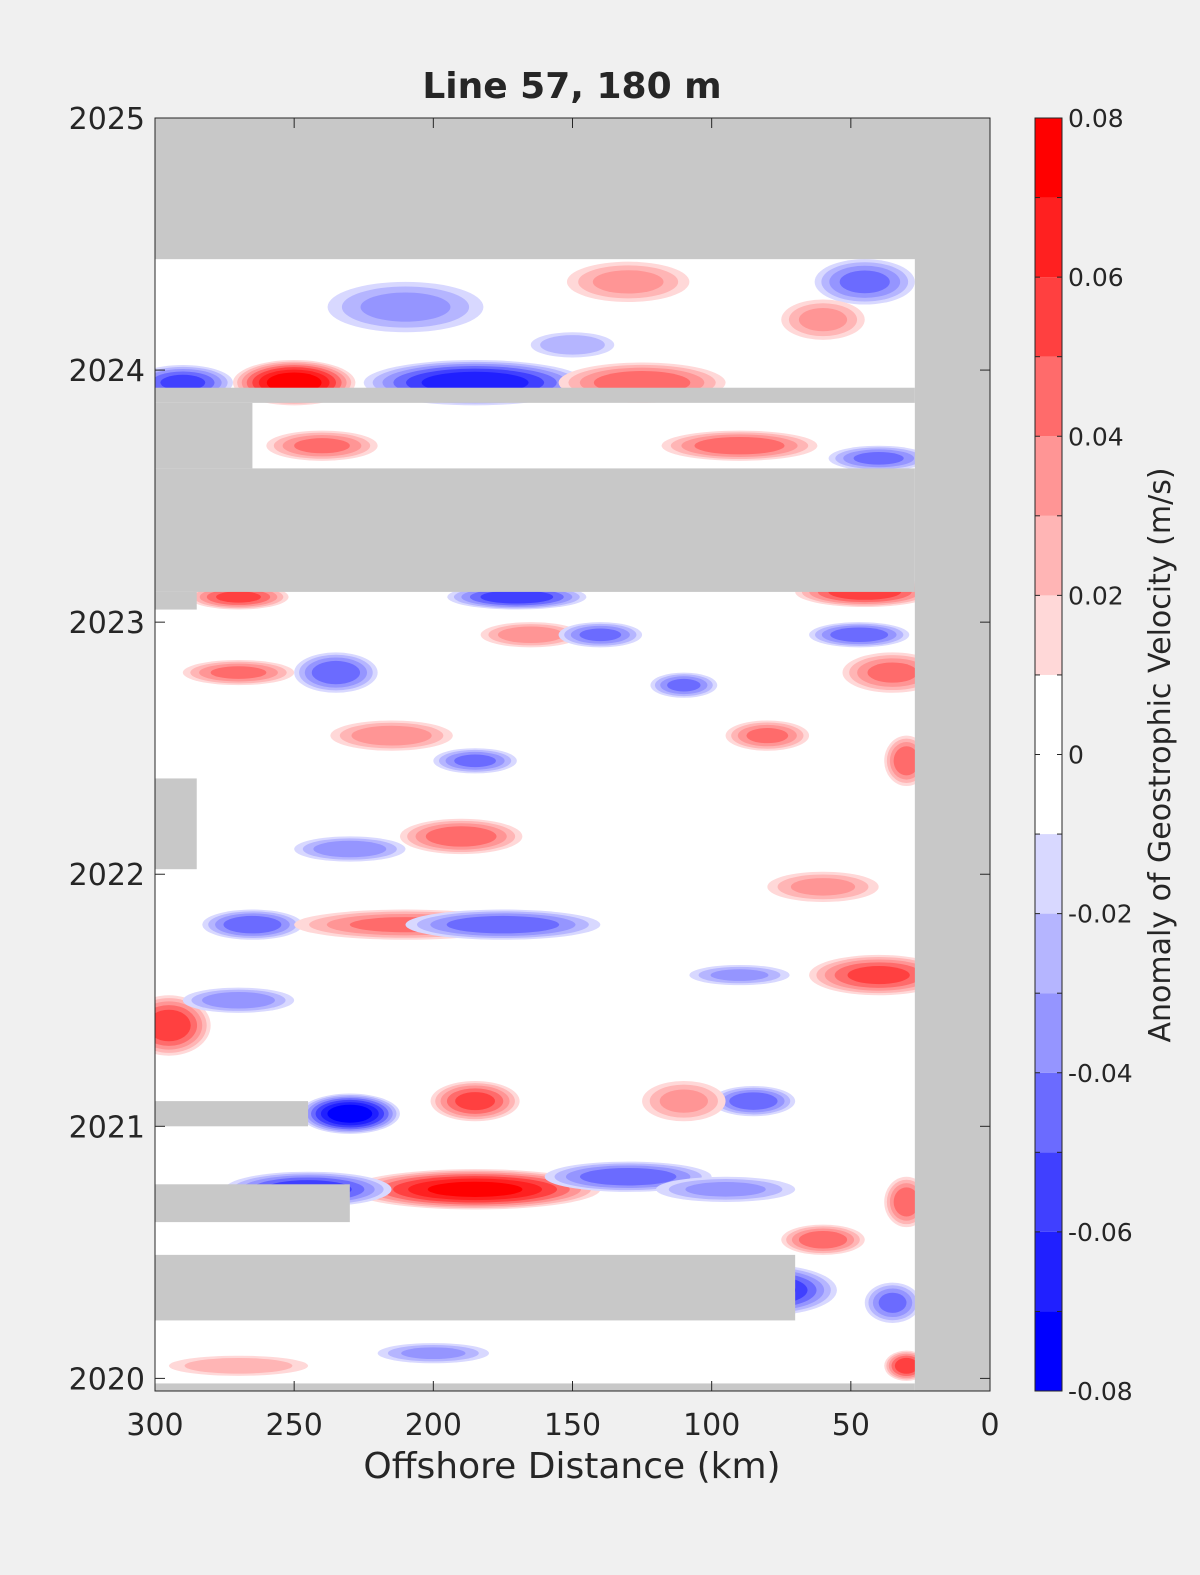  What do you see at coordinates (1084, 755) in the screenshot?
I see `colorbar-ticks: 0.08 0.06 0.04 0.02 0 -0.02 -0.04 -0.06 -0.08` at bounding box center [1084, 755].